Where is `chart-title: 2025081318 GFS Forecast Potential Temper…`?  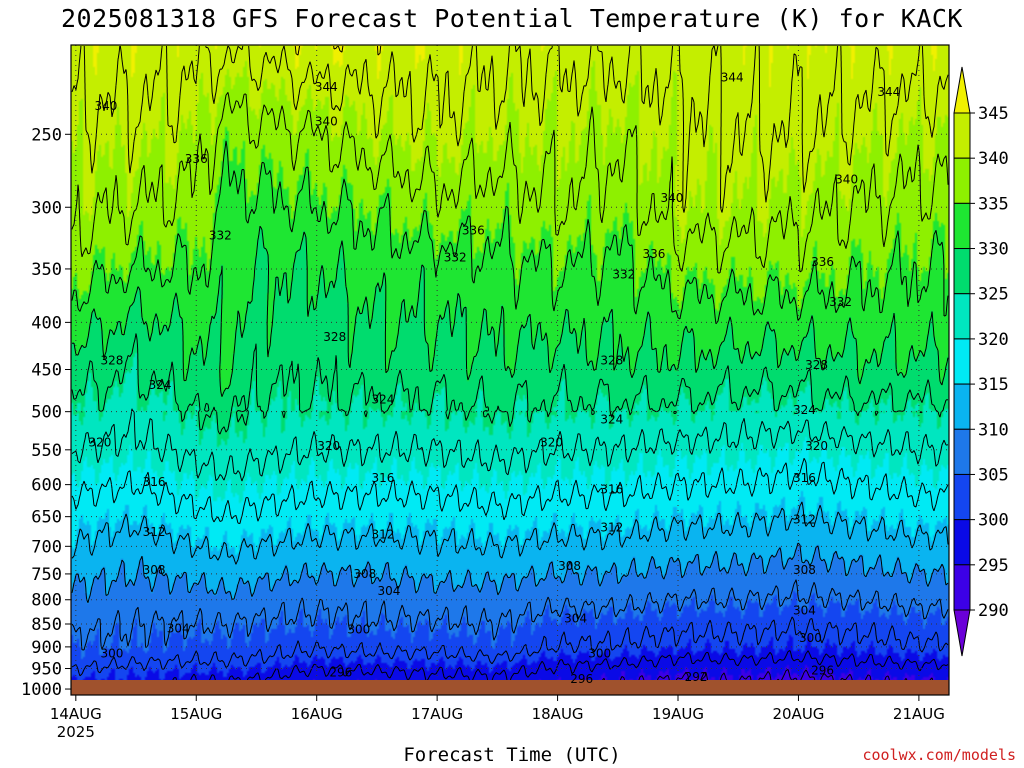
chart-title: 2025081318 GFS Forecast Potential Temper… is located at coordinates (512, 18).